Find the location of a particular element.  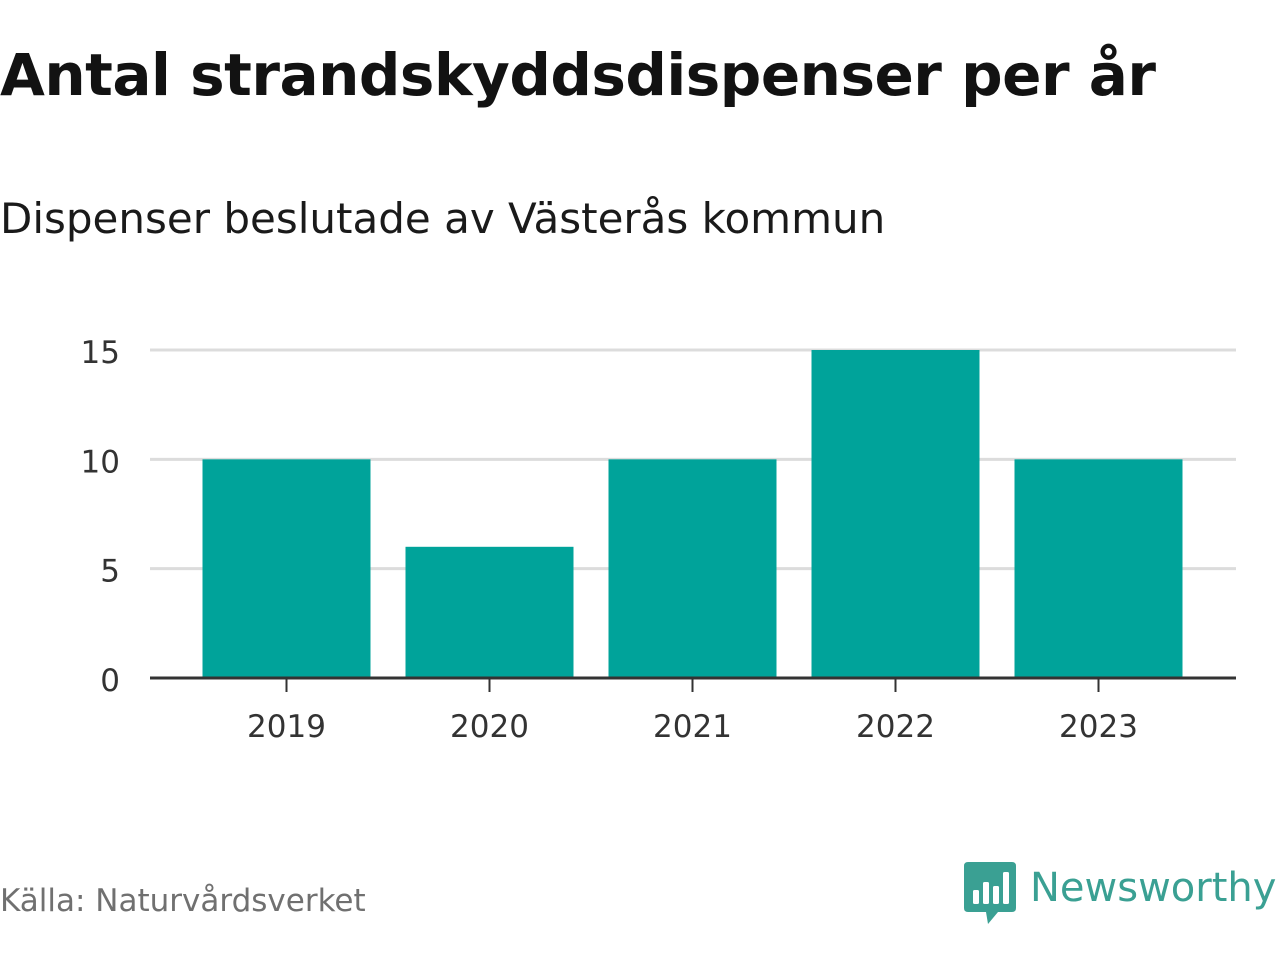

x-tick-label: 2019 is located at coordinates (286, 727).